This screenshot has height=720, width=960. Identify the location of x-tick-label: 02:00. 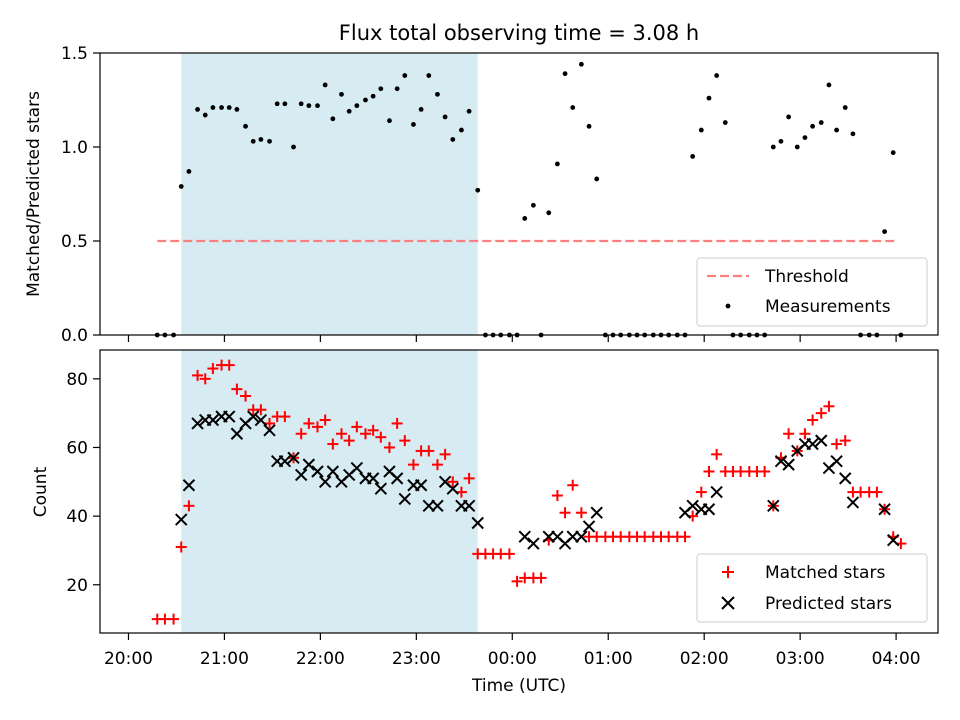
(704, 659).